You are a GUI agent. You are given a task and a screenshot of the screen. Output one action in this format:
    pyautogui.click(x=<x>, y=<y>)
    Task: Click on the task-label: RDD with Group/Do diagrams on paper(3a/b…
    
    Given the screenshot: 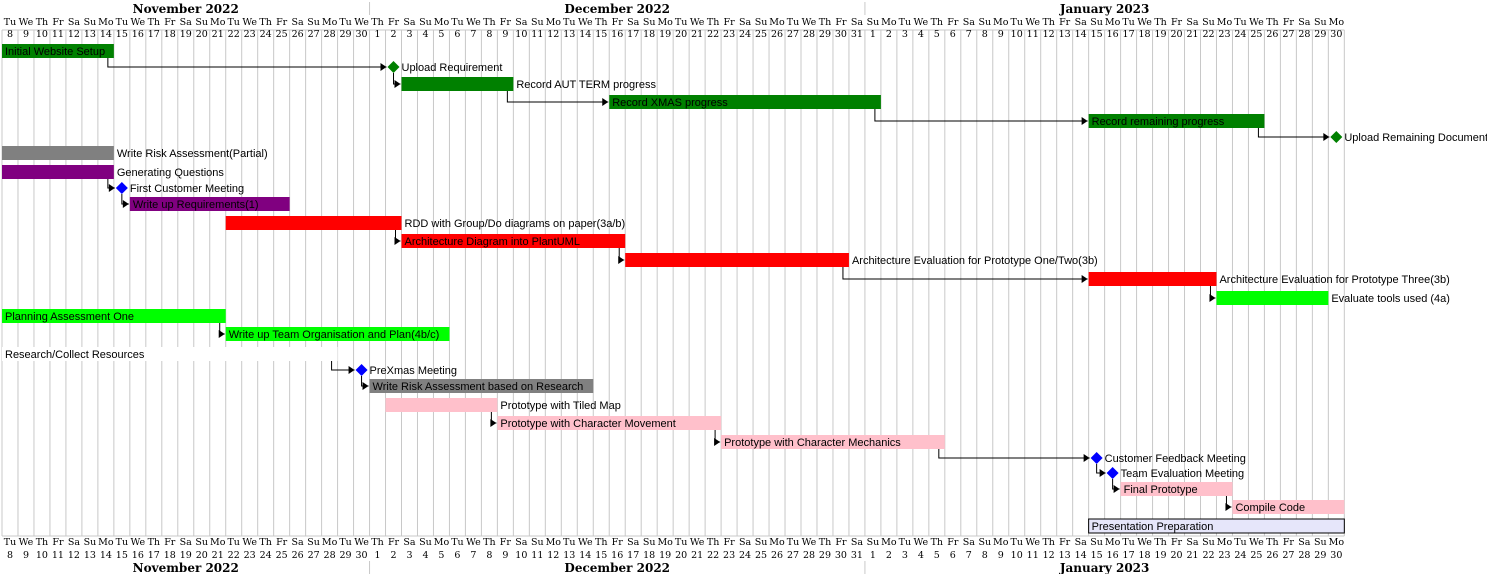 What is the action you would take?
    pyautogui.click(x=515, y=224)
    